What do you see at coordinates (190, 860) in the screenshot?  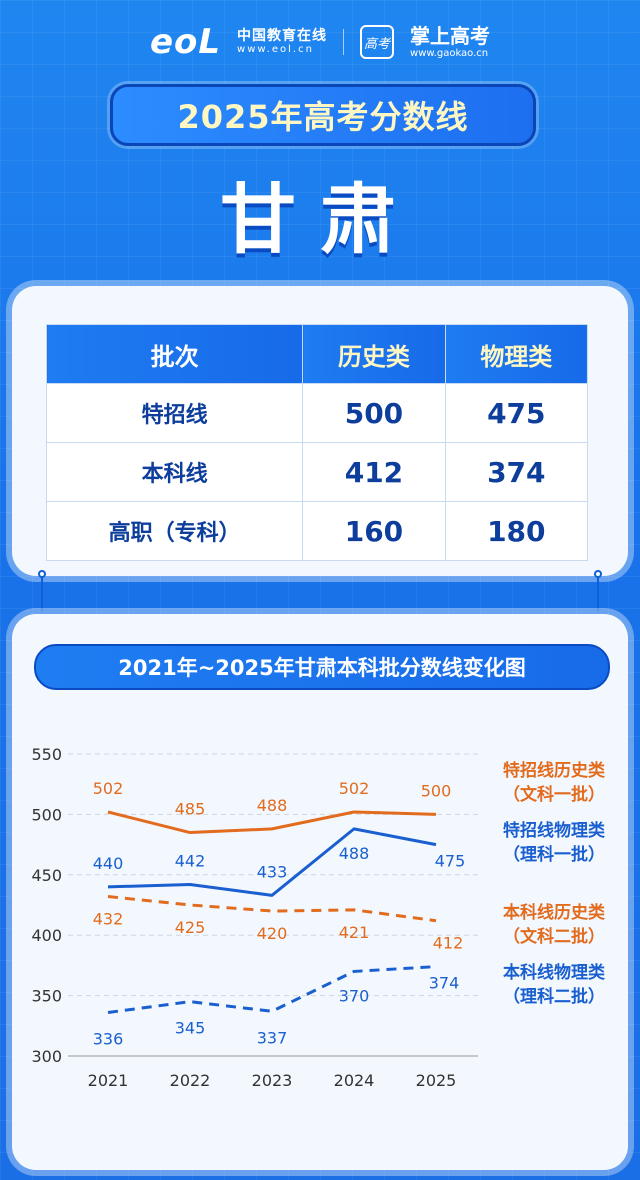 I see `data-label: 442` at bounding box center [190, 860].